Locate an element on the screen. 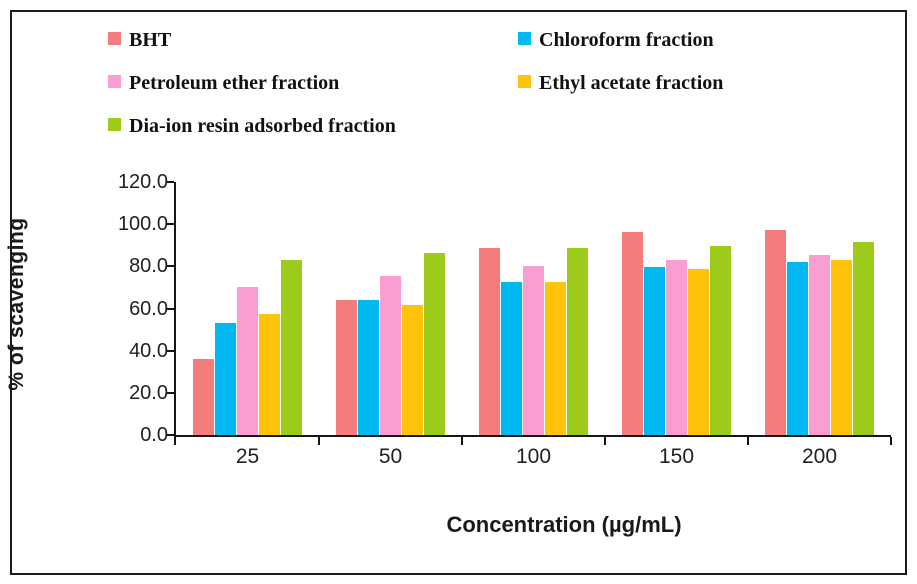  x-axis-title: Concentration (µg/mL) is located at coordinates (564, 524).